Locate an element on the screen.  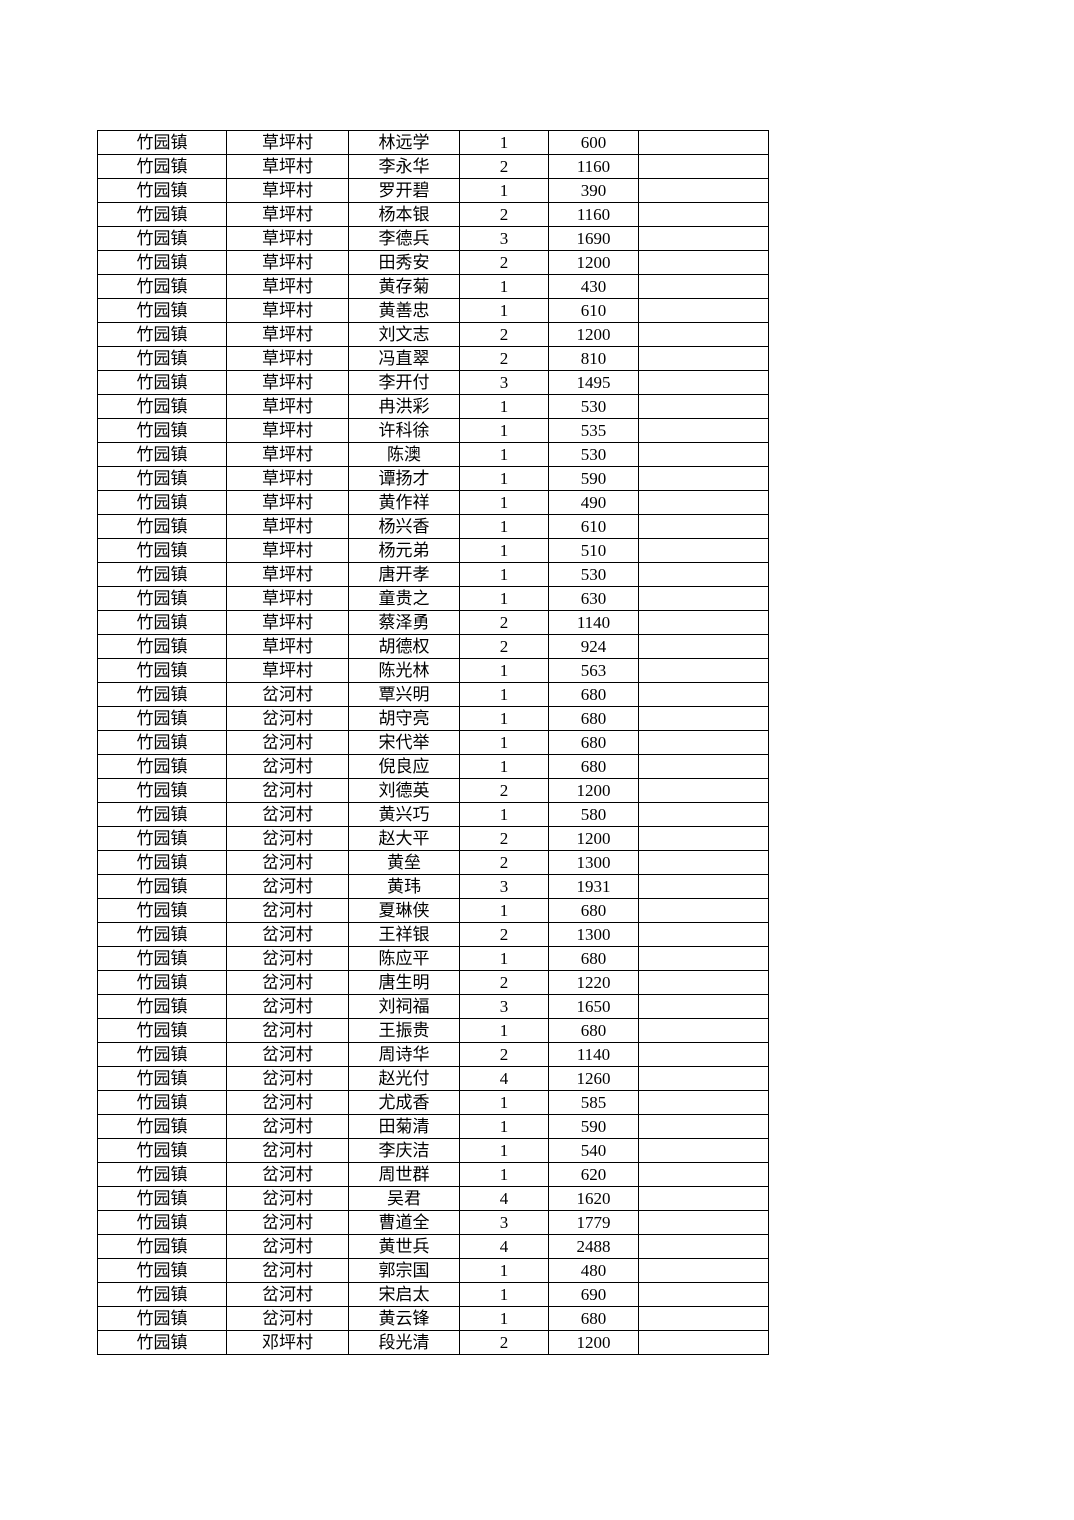
table-row: 竹园镇 岔河村 田菊清 1 590 is located at coordinates (433, 1126).